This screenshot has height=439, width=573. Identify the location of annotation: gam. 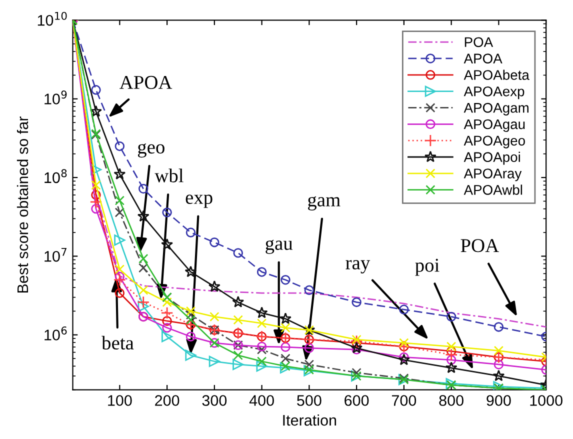
(324, 203).